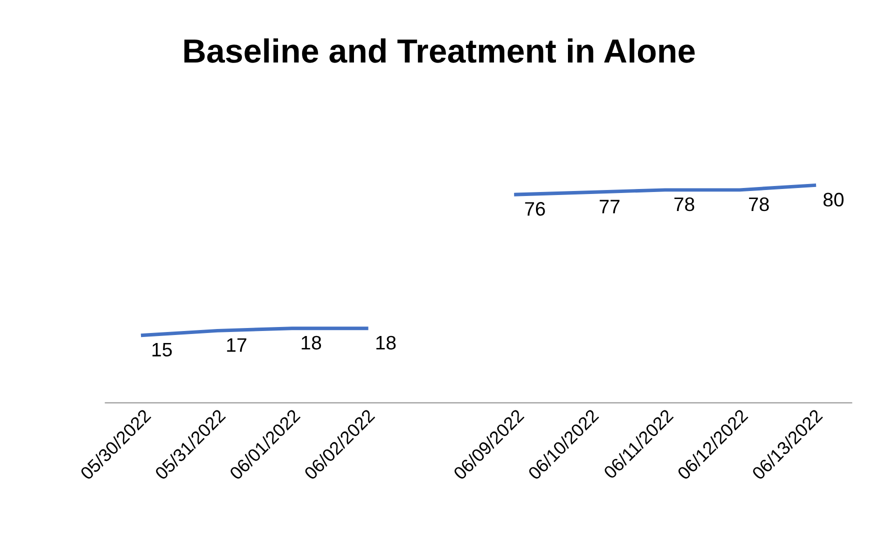  What do you see at coordinates (610, 207) in the screenshot?
I see `data-label: 77` at bounding box center [610, 207].